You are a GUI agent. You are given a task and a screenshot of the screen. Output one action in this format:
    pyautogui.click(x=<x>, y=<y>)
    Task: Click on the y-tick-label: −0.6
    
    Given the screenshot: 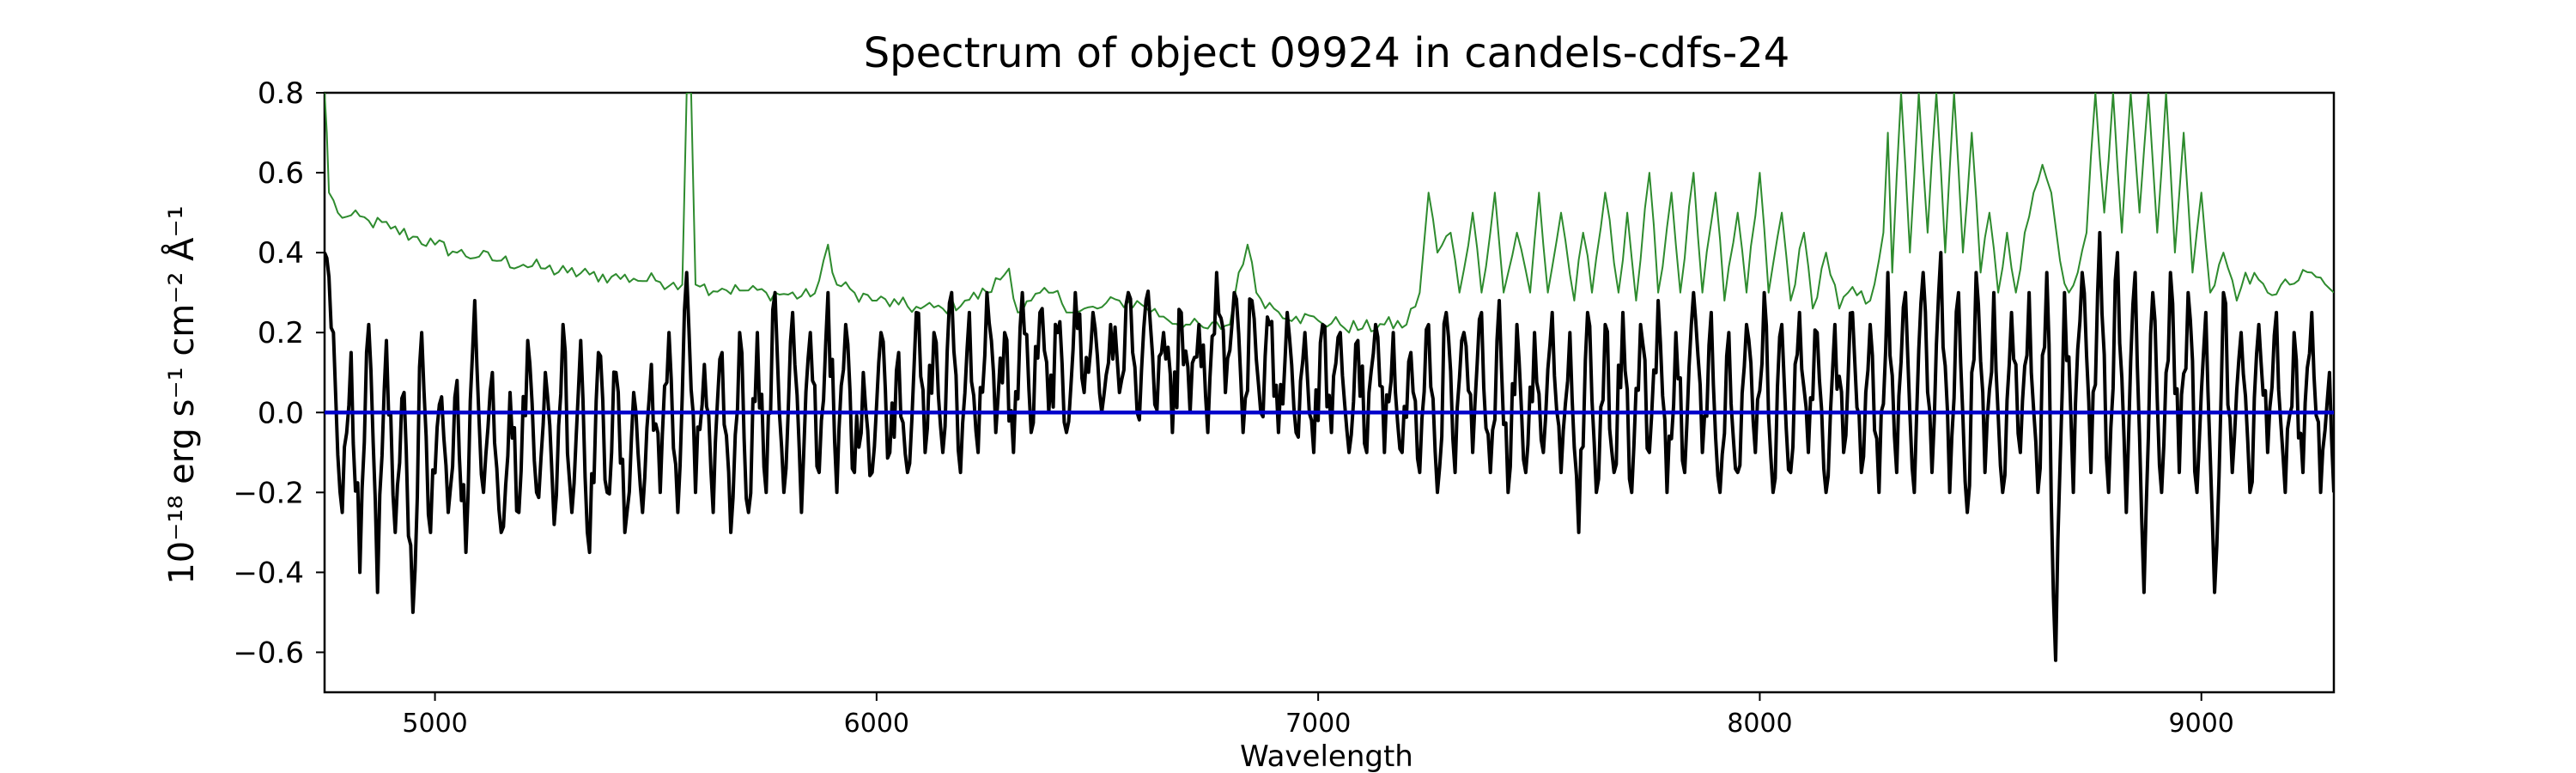 What is the action you would take?
    pyautogui.click(x=269, y=653)
    